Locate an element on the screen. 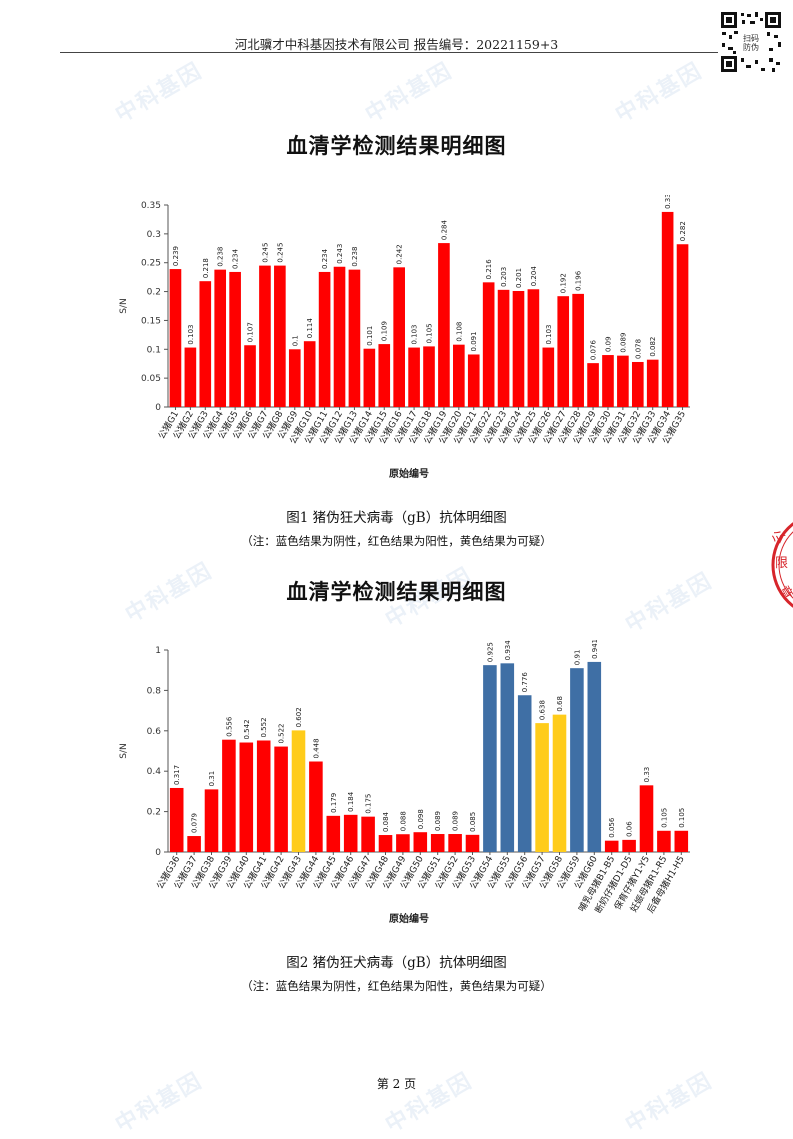  bar-value-label: 0.91 is located at coordinates (577, 658).